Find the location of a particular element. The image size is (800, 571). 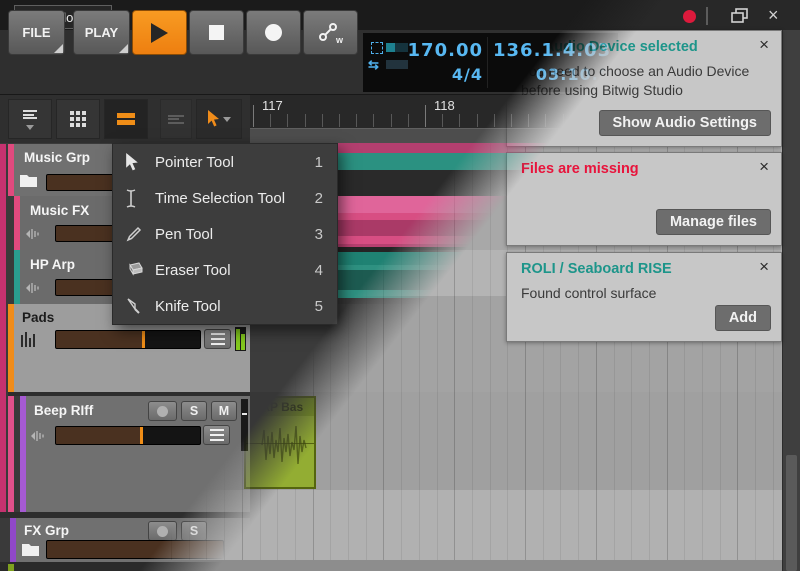

transport-display: ⇆ 170.00 4/4 136.1.4.03 03:10.8 is located at coordinates (490, 62).